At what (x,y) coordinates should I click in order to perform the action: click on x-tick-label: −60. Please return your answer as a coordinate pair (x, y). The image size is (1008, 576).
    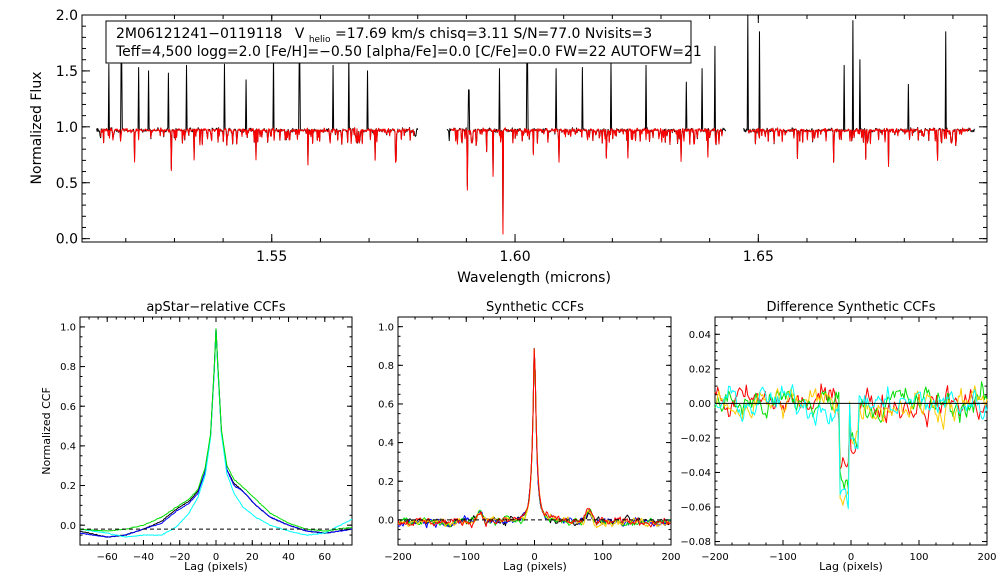
    Looking at the image, I should click on (107, 557).